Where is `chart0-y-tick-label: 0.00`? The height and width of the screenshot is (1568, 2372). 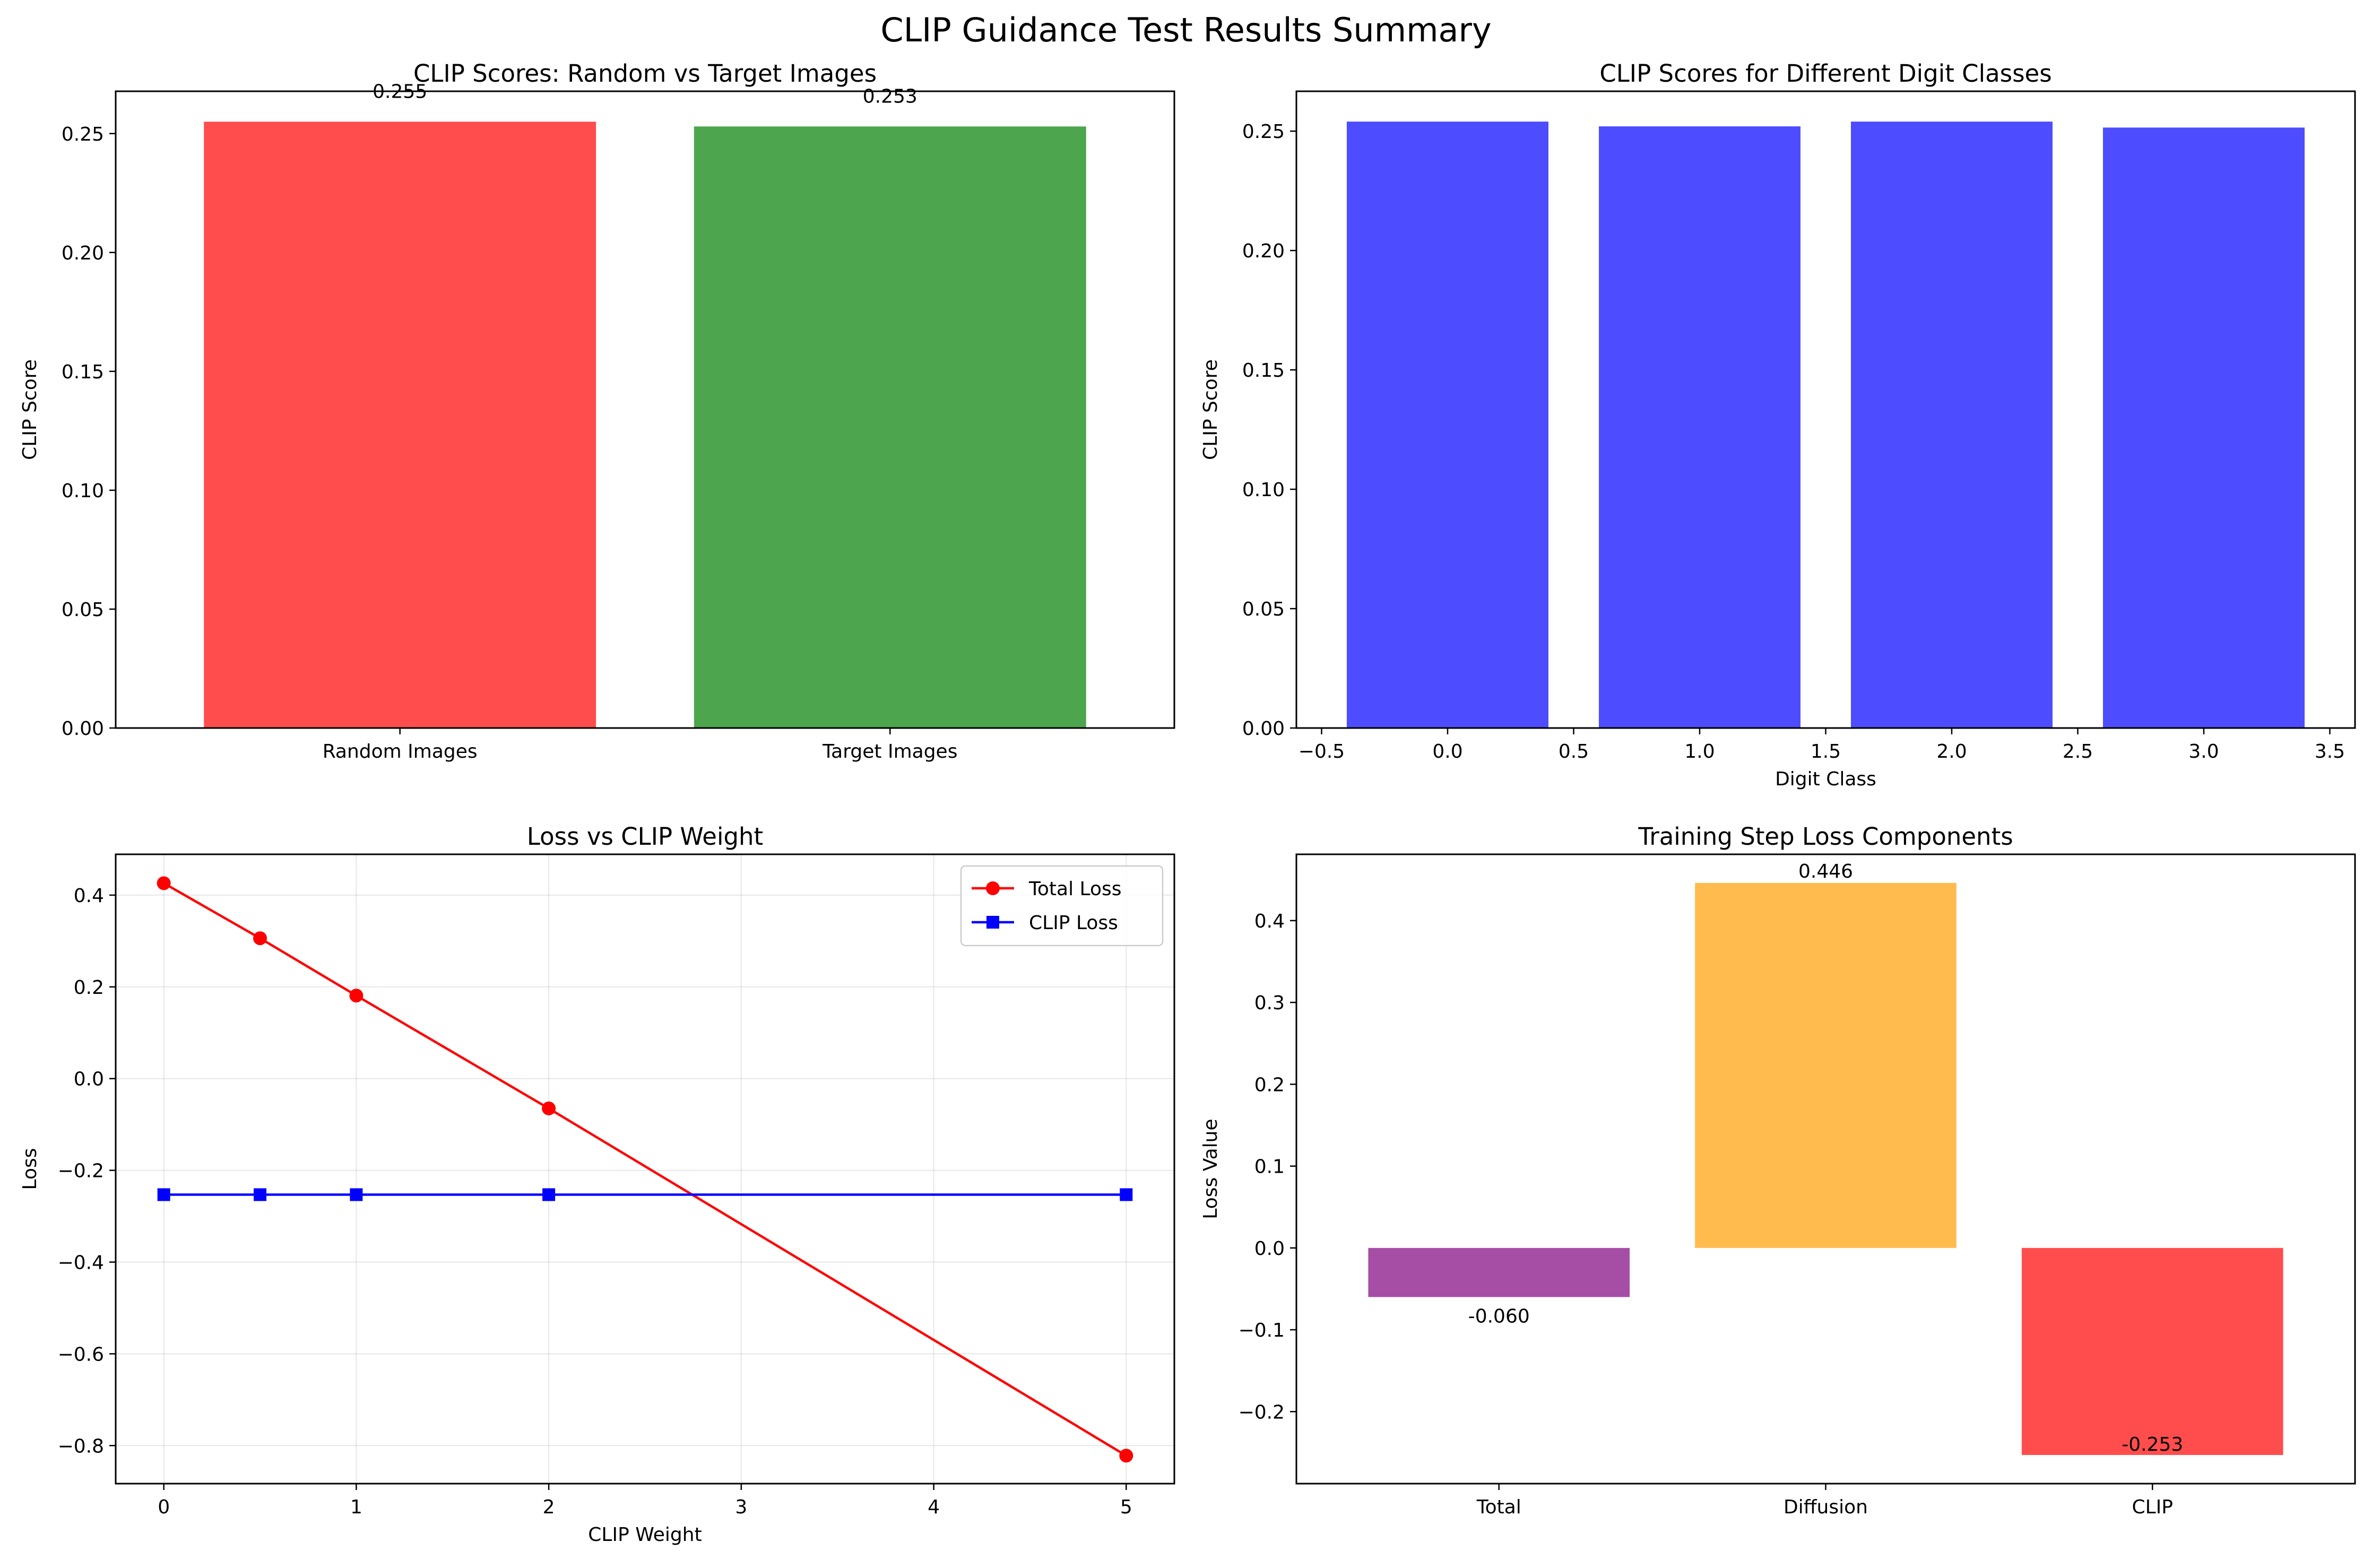 chart0-y-tick-label: 0.00 is located at coordinates (83, 729).